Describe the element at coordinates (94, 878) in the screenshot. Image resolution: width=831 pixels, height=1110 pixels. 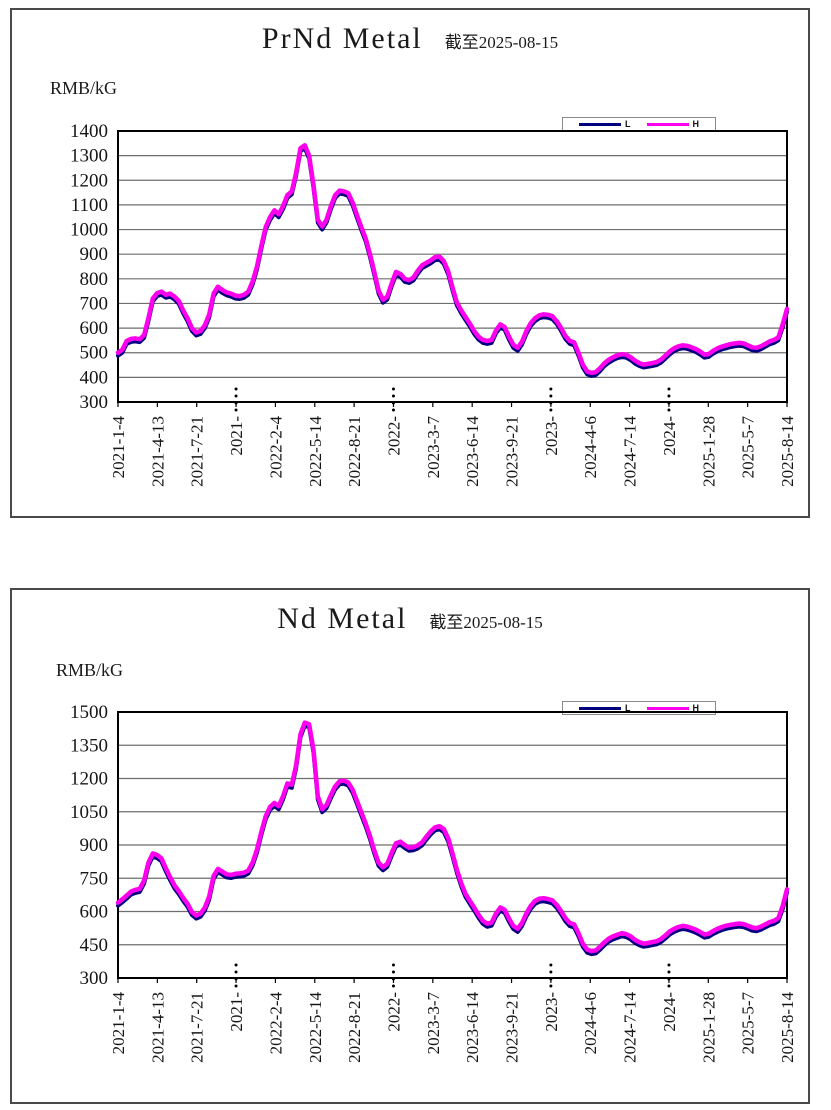
I see `y-tick-label: 750` at that location.